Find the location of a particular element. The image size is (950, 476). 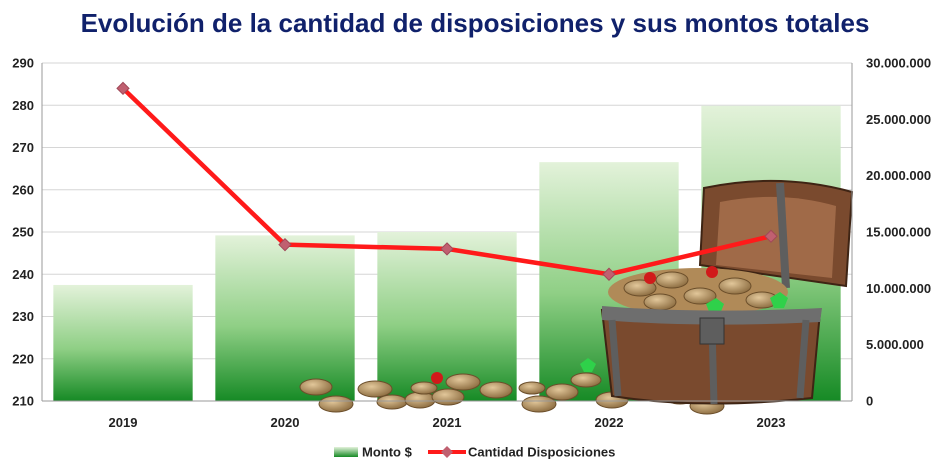

y-right-tick-label: 25.000.000 is located at coordinates (898, 119).